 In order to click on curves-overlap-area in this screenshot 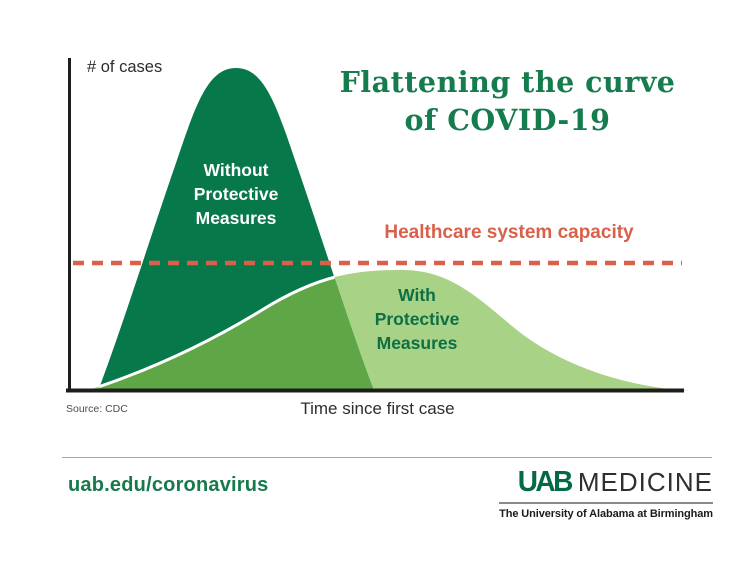, I will do `click(236, 329)`.